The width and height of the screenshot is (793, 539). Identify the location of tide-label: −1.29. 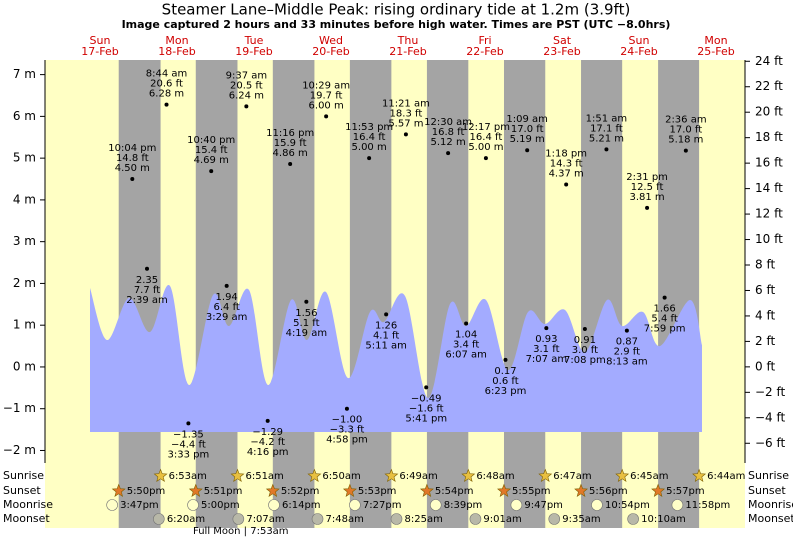
(267, 432).